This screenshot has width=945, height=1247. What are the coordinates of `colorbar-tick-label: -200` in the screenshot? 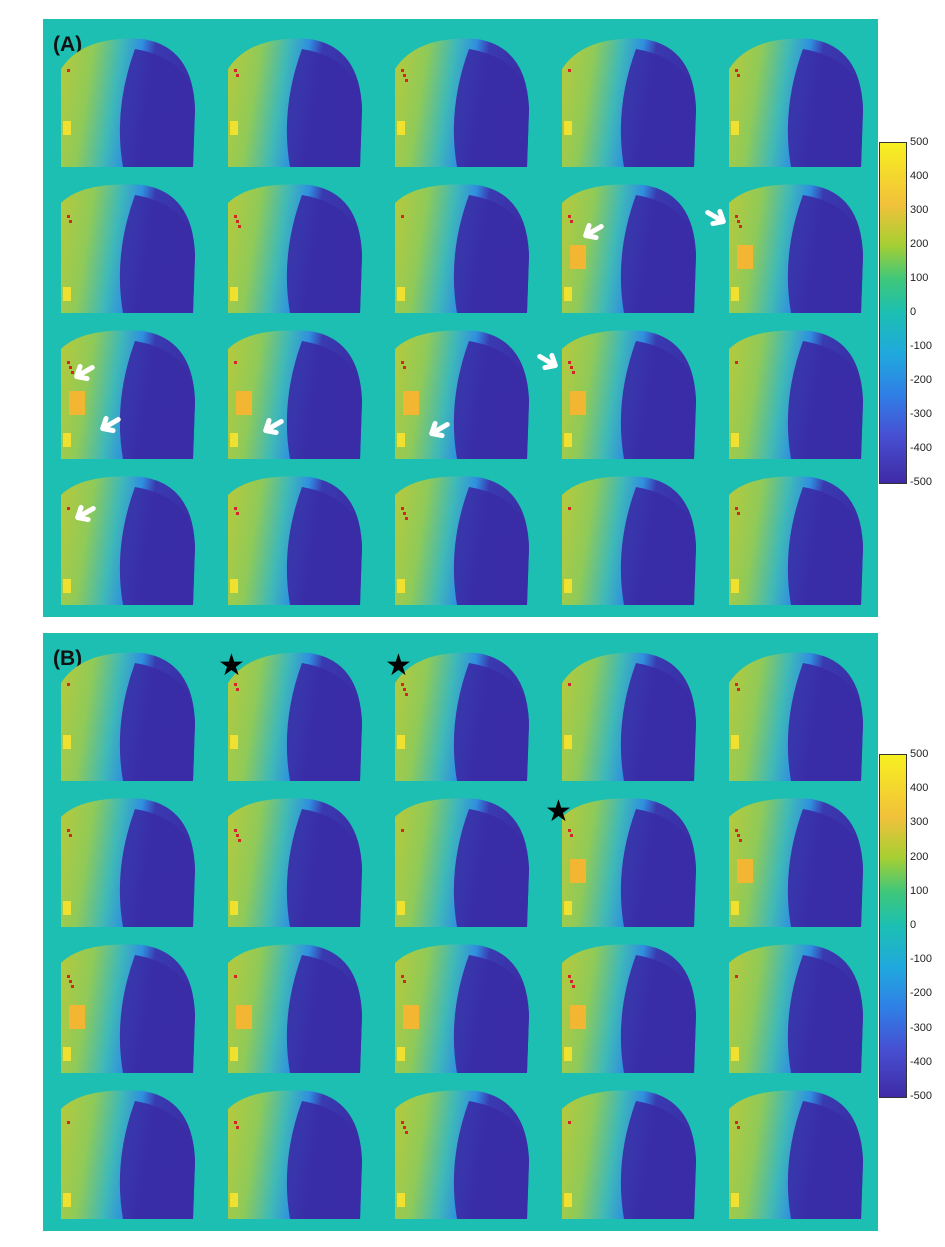 It's located at (921, 993).